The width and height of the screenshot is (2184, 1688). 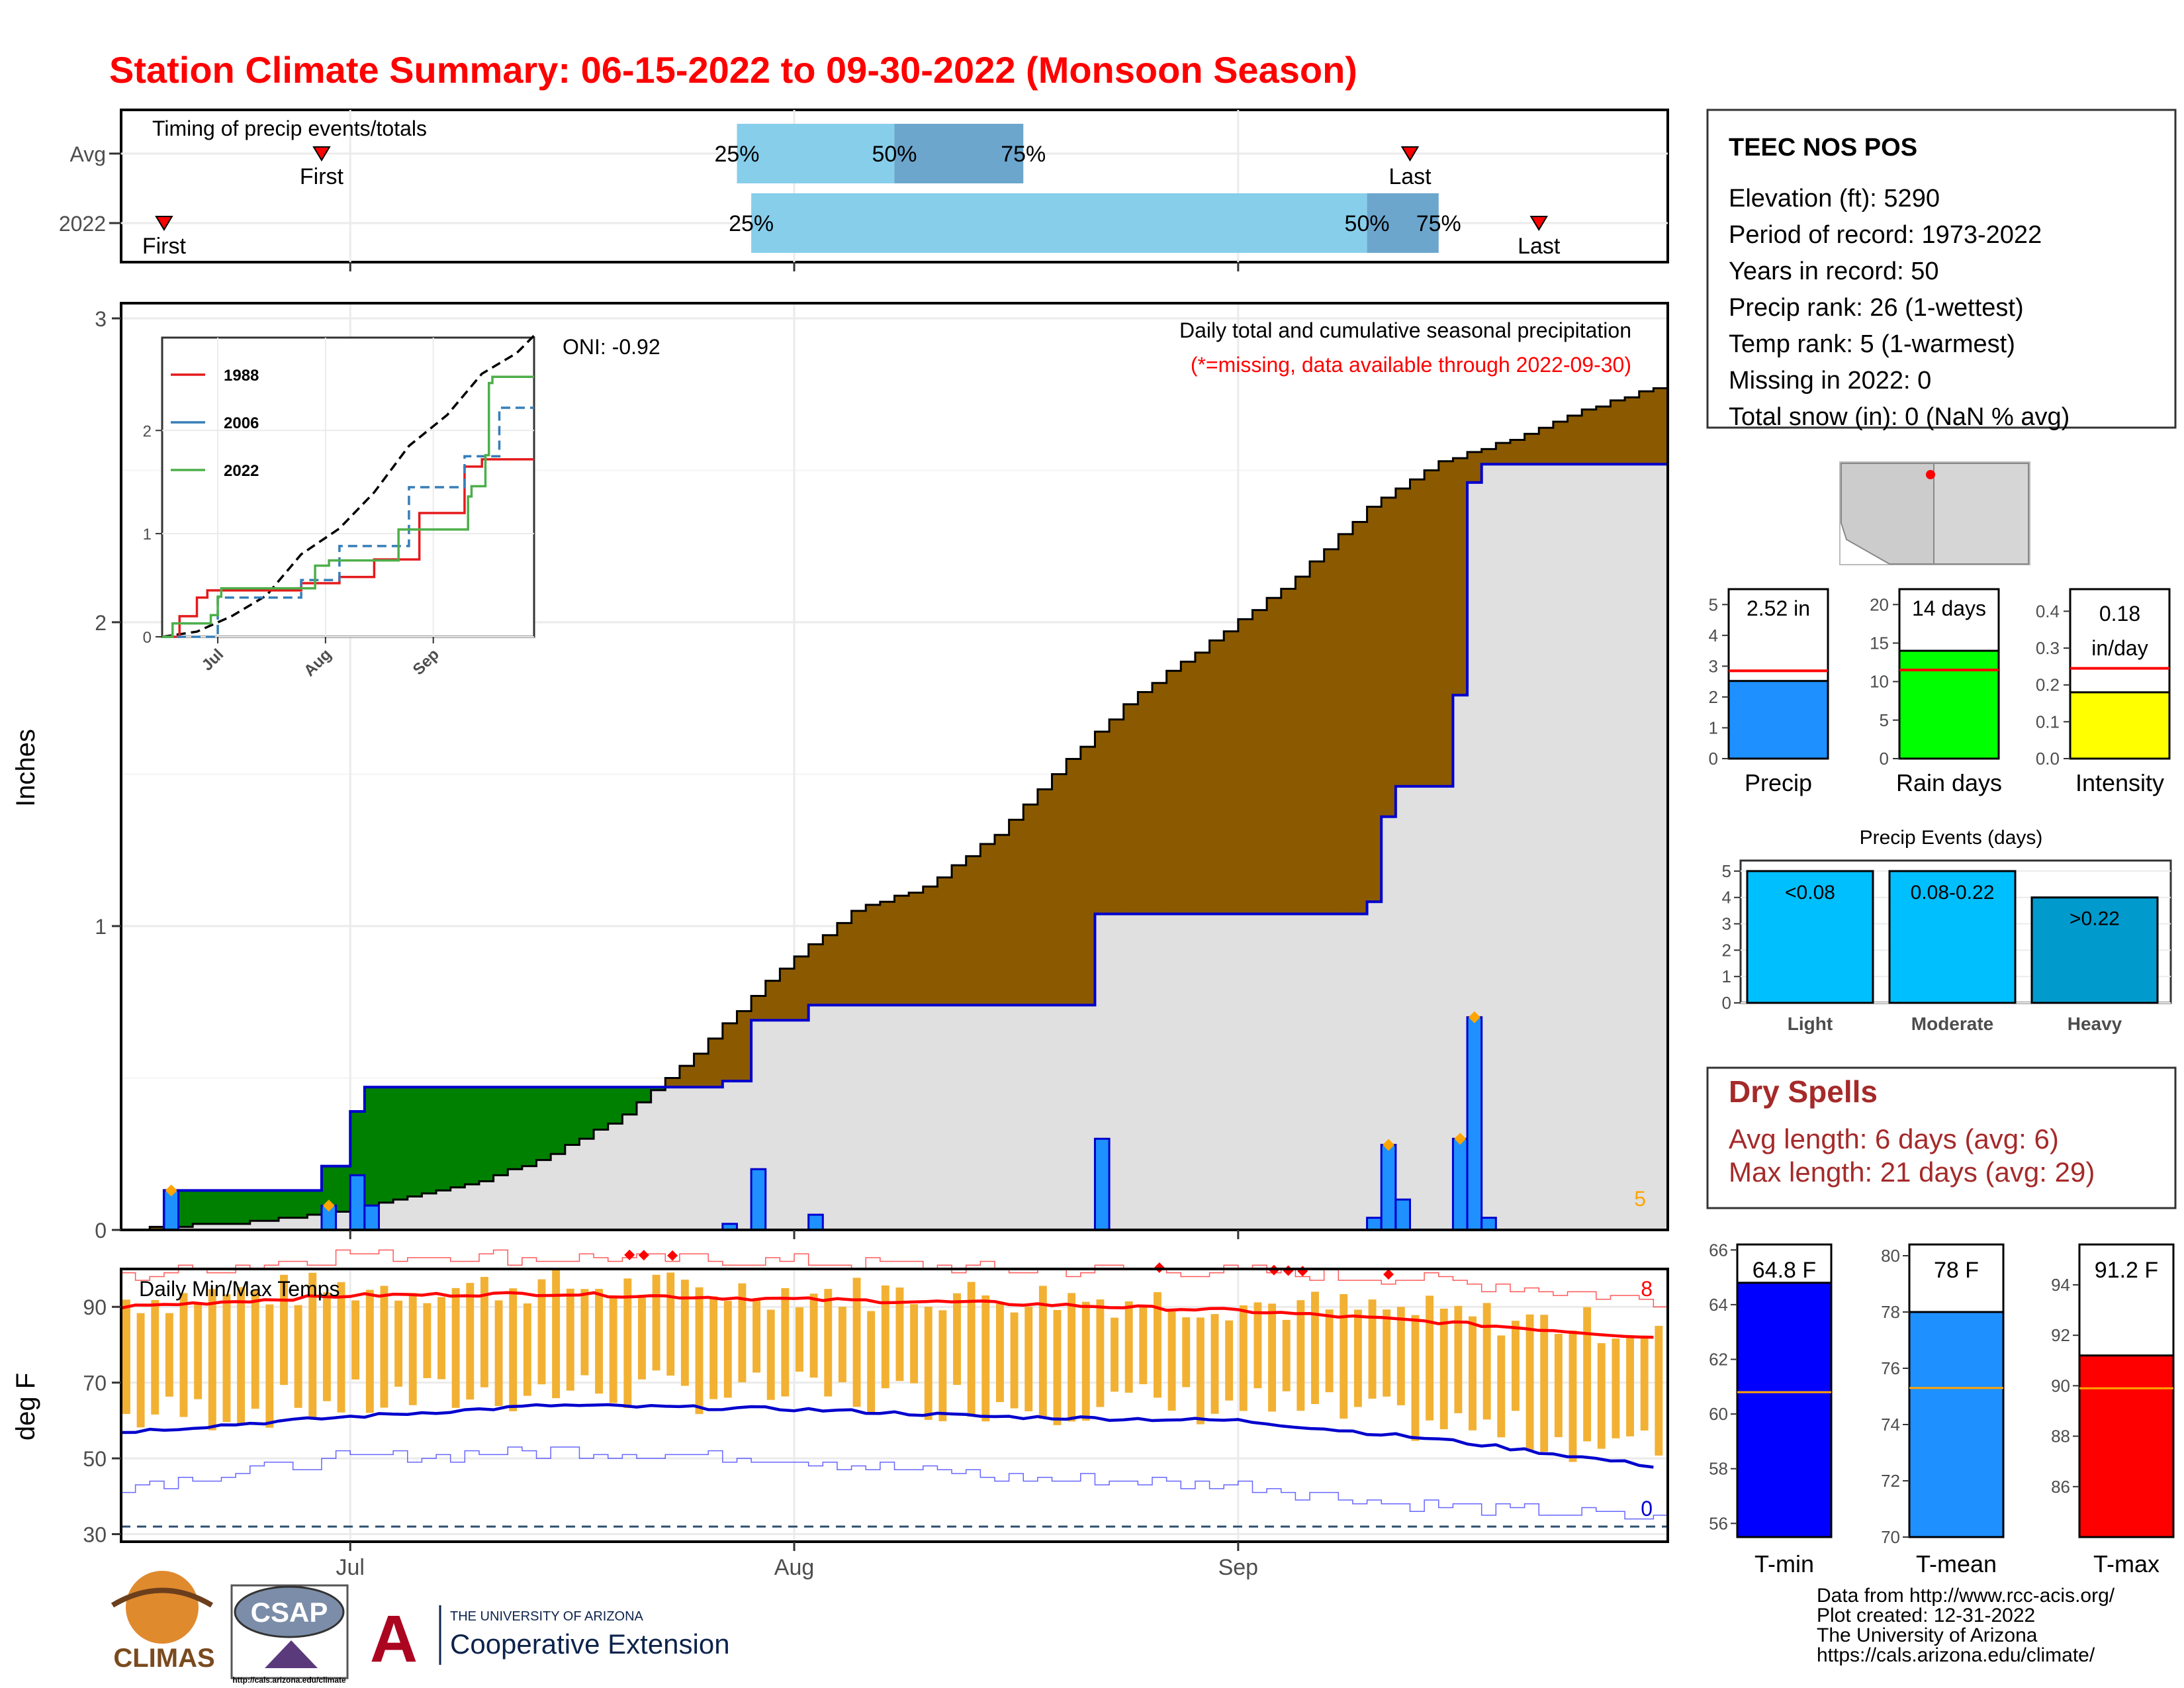 I want to click on gauge-tick: 0.4, so click(x=2048, y=611).